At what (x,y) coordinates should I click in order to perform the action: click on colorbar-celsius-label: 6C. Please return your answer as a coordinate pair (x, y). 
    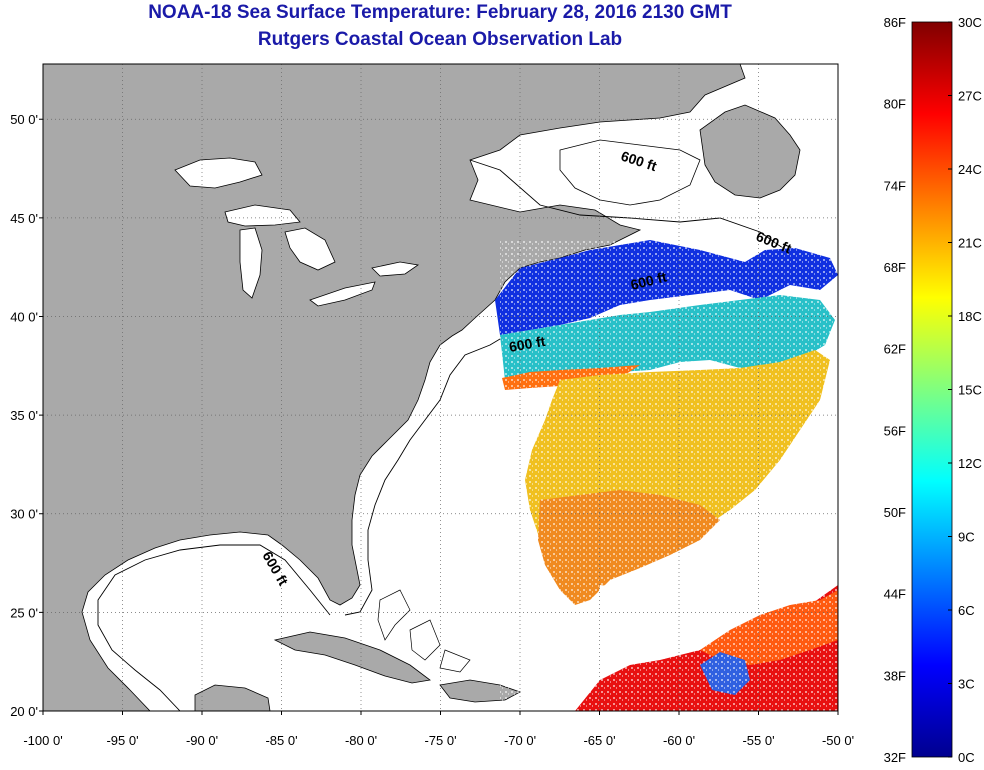
    Looking at the image, I should click on (966, 610).